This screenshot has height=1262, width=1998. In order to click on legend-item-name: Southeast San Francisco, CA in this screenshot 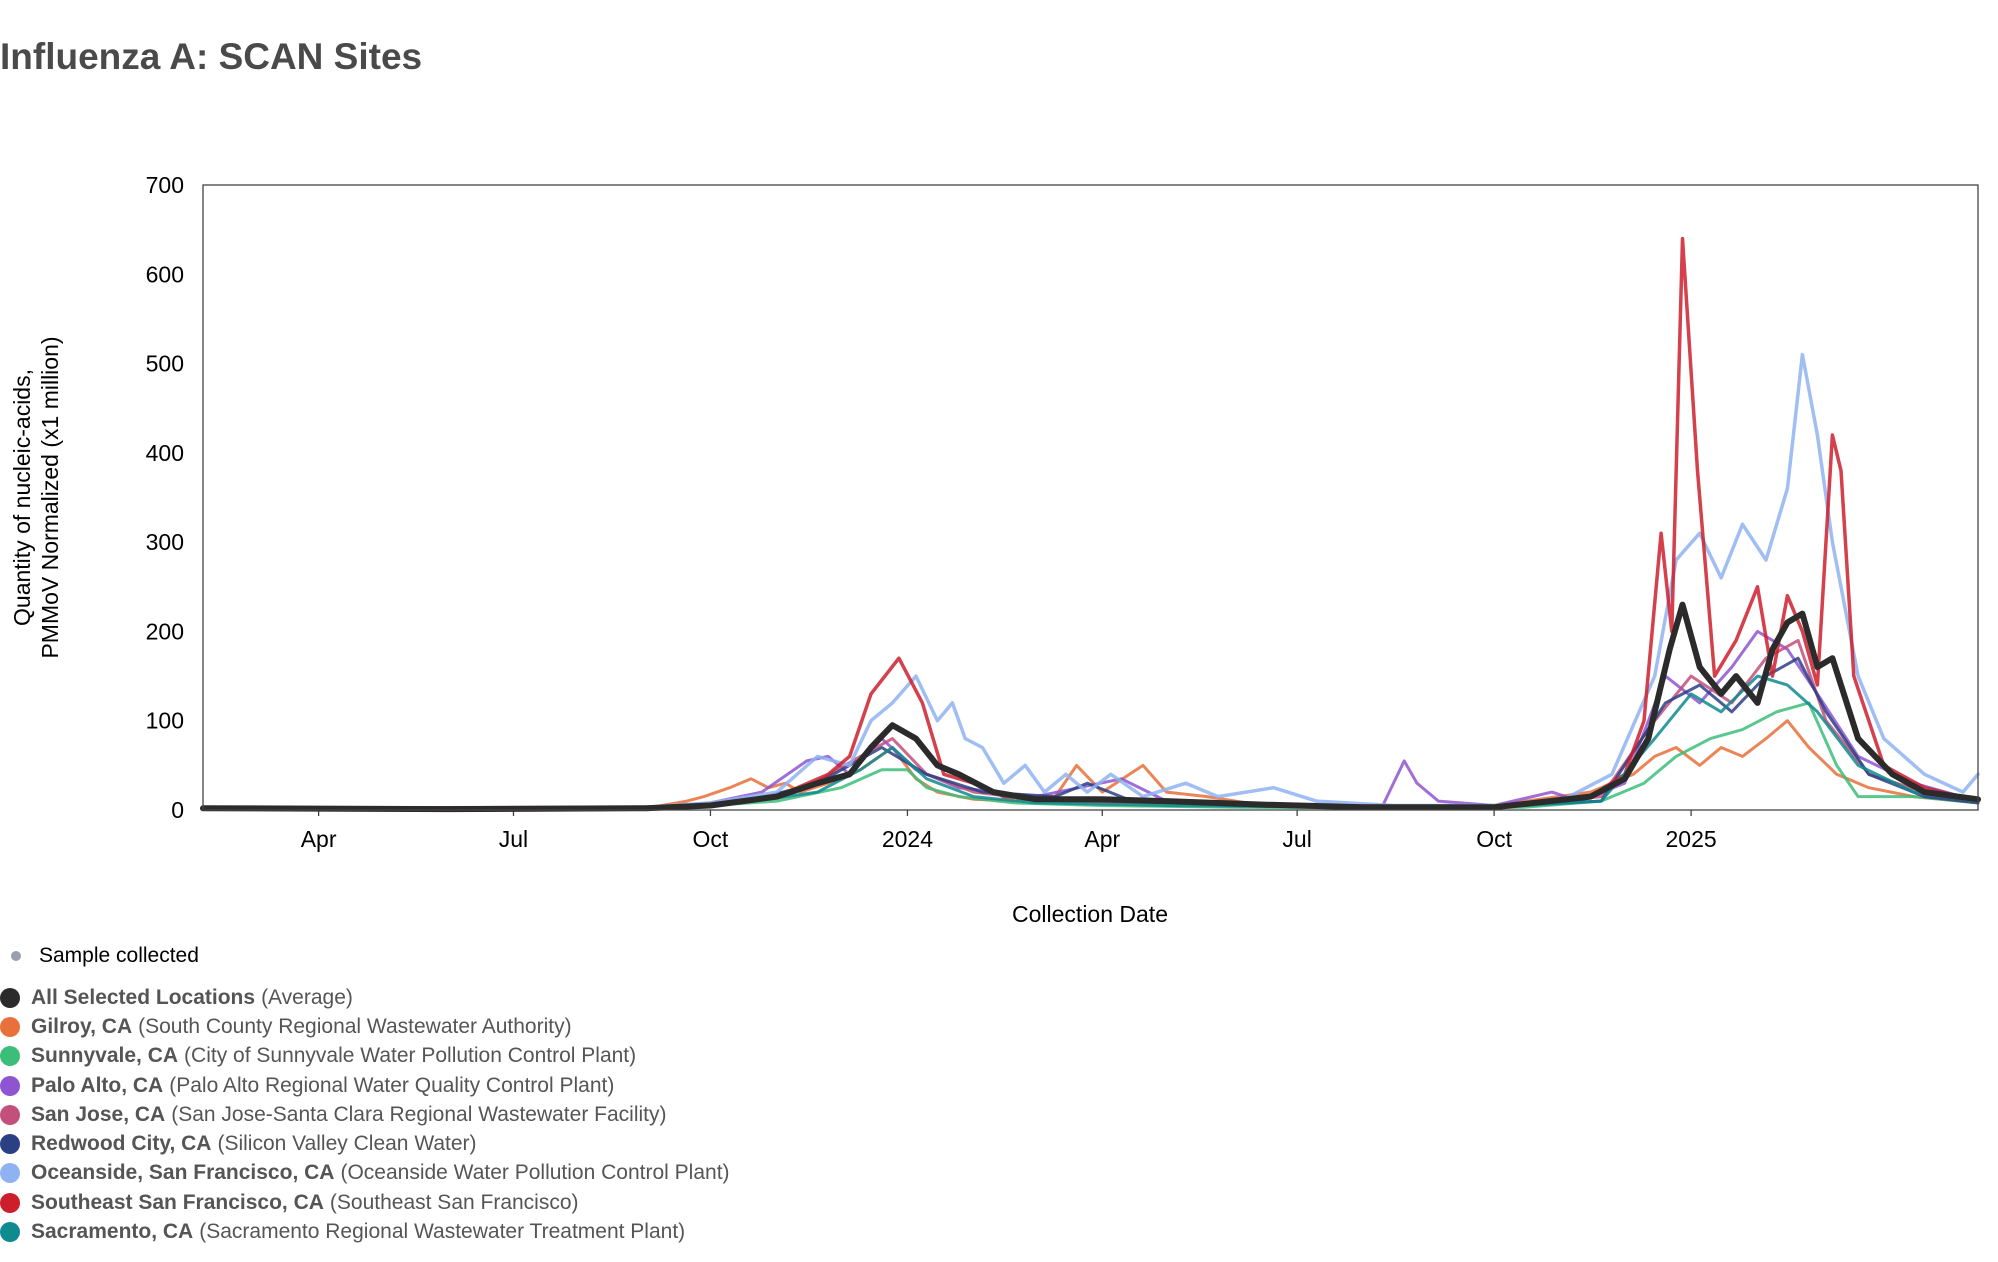, I will do `click(177, 1202)`.